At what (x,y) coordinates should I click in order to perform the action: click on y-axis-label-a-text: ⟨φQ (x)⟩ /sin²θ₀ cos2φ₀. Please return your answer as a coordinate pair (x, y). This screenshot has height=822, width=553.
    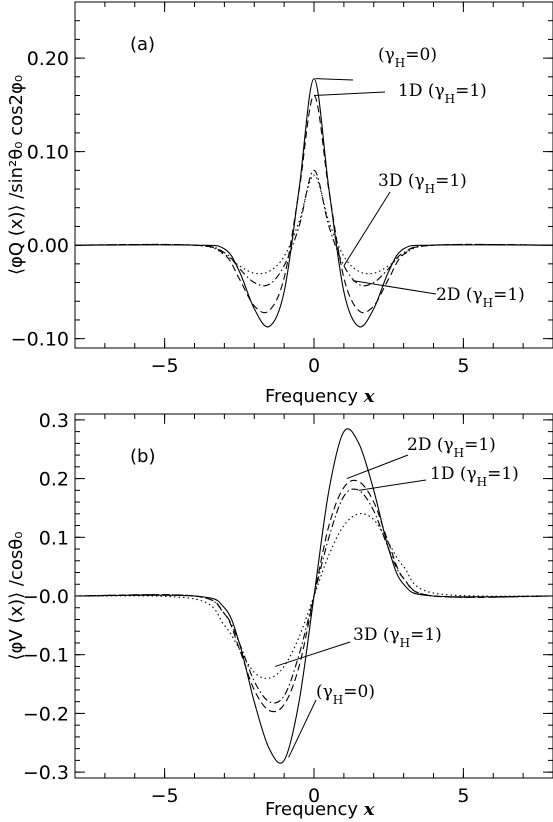
    Looking at the image, I should click on (16, 175).